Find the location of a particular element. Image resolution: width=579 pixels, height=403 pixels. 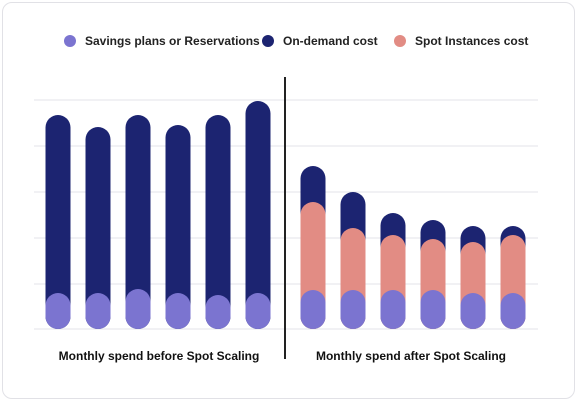

legend-item: On-demand cost is located at coordinates (320, 41).